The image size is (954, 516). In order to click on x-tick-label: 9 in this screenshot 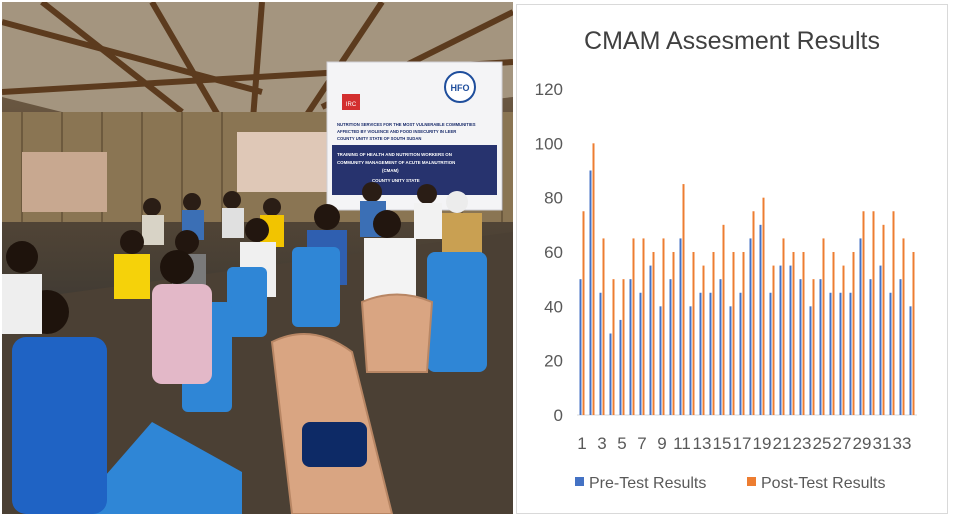, I will do `click(661, 443)`.